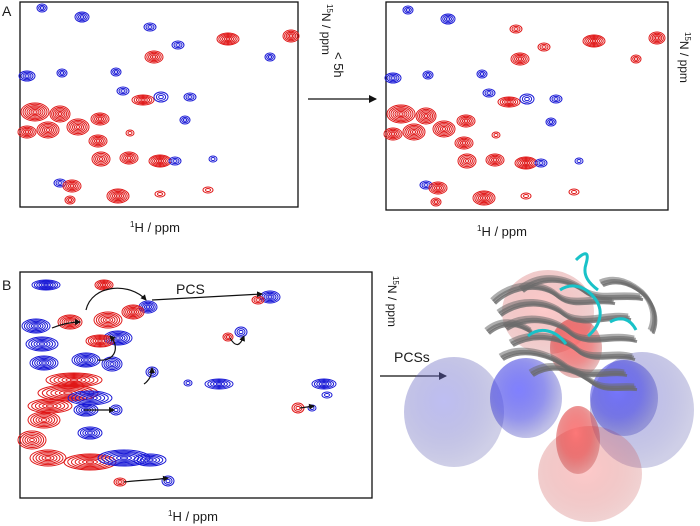 Image resolution: width=700 pixels, height=526 pixels. Describe the element at coordinates (547, 336) in the screenshot. I see `reference-structure-ribbon` at that location.